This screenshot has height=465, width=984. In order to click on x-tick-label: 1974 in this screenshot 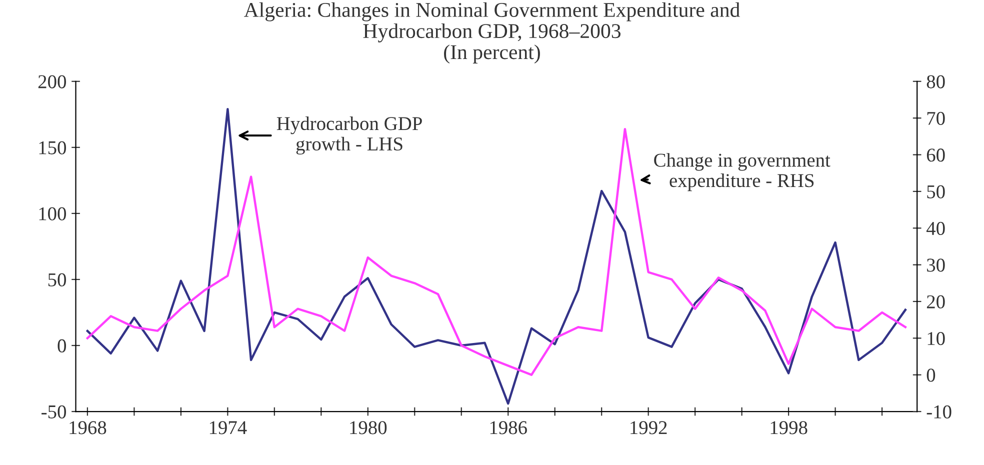, I will do `click(228, 427)`.